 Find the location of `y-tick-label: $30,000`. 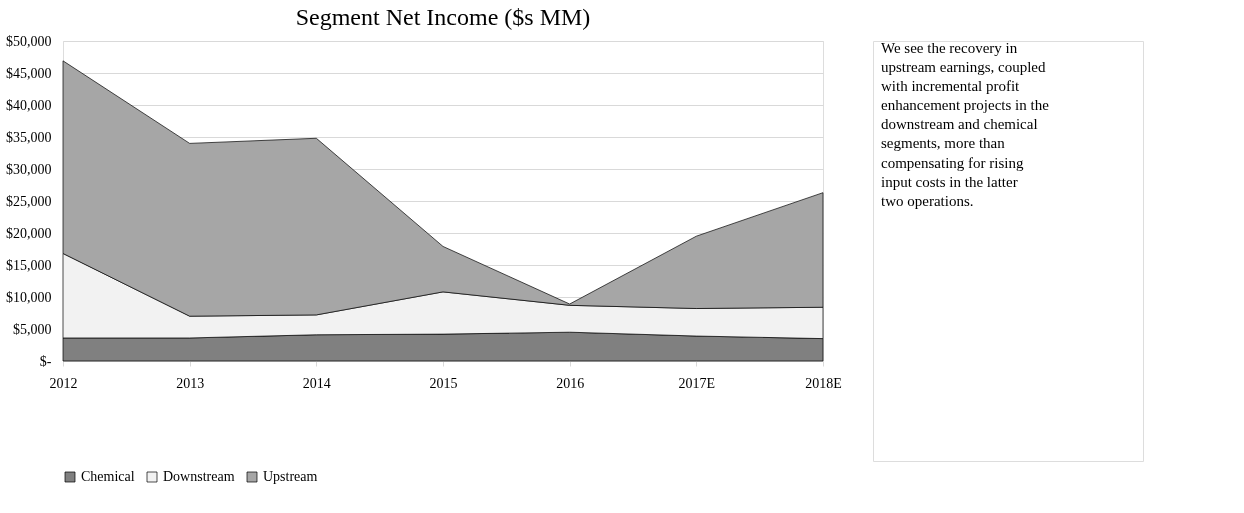

y-tick-label: $30,000 is located at coordinates (29, 169).